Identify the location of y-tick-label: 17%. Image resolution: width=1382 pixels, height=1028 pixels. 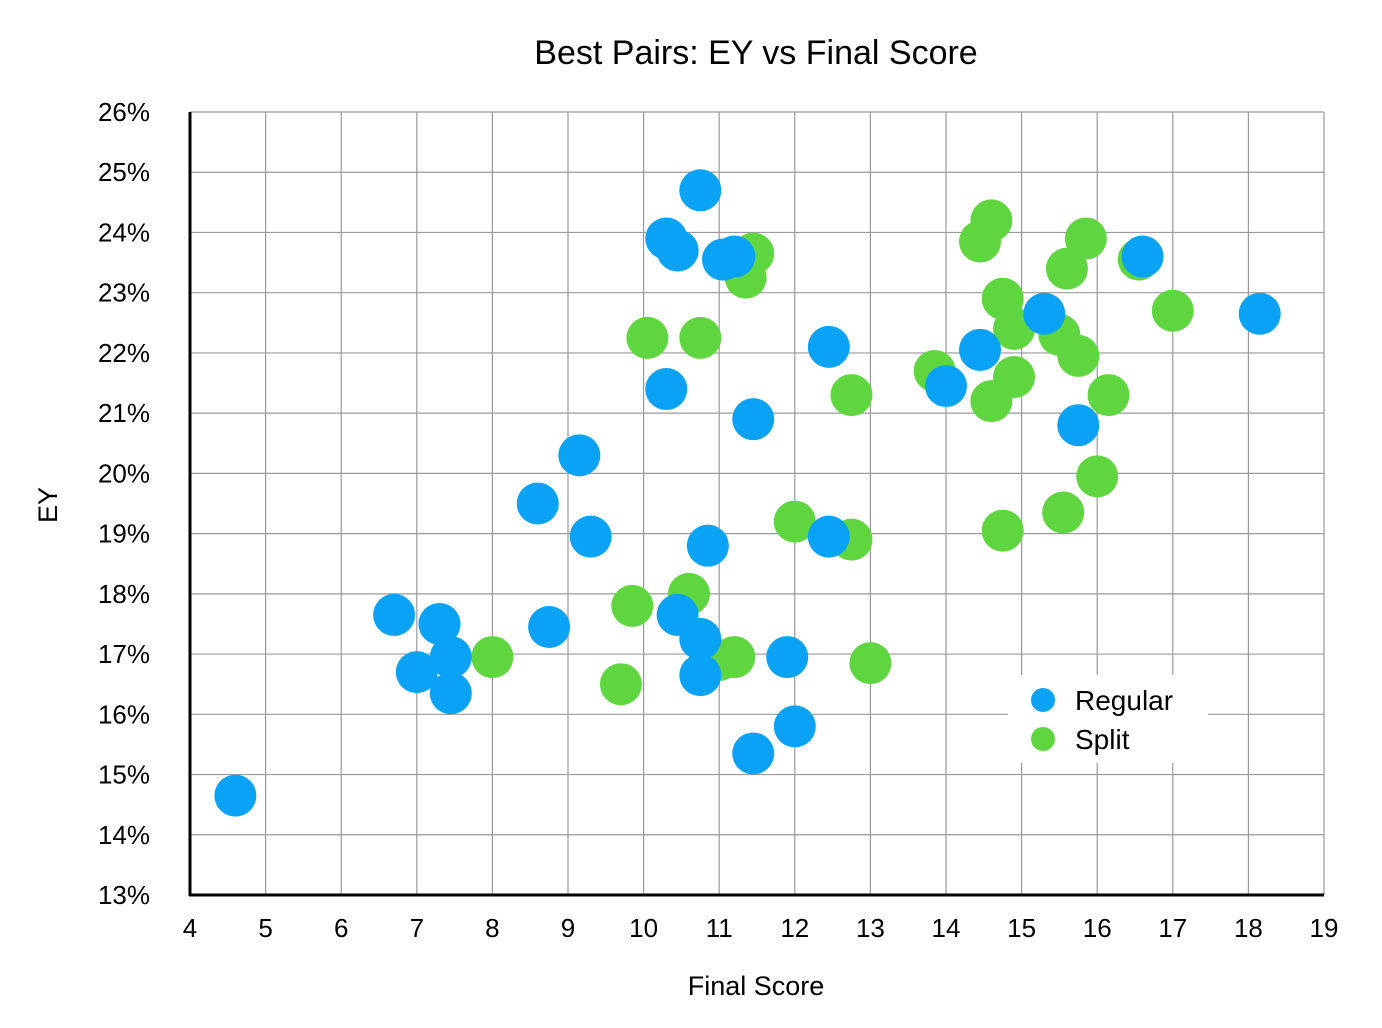
(124, 654).